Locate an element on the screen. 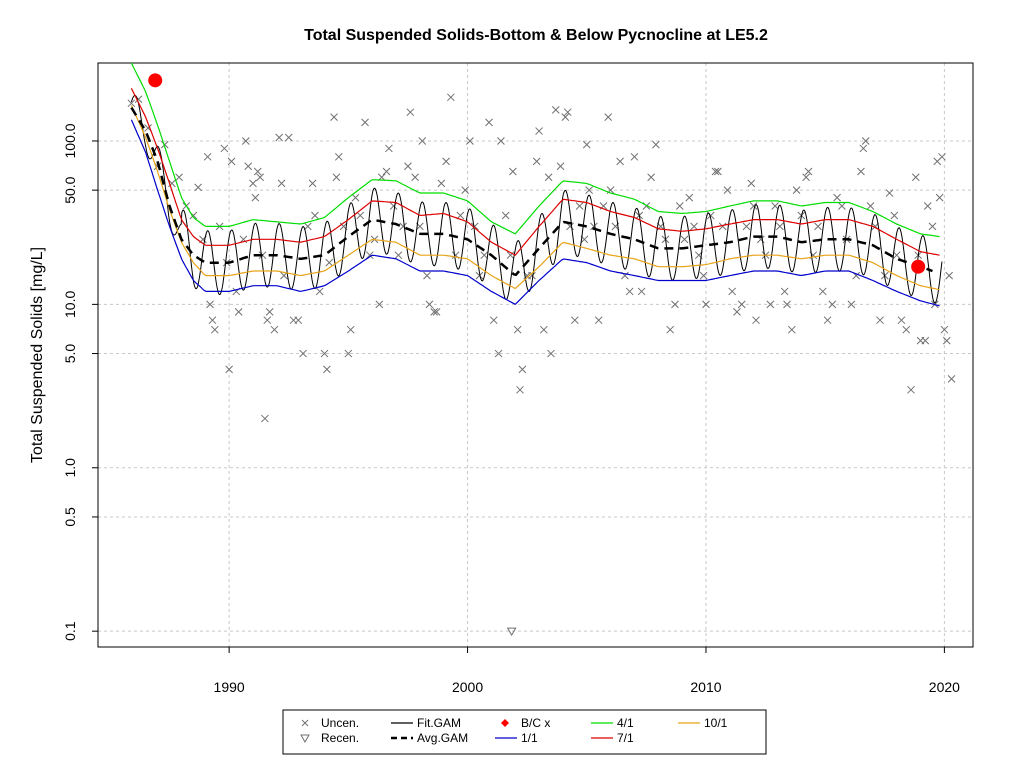  x-axis: 1990 2000 2010 2020 is located at coordinates (587, 671).